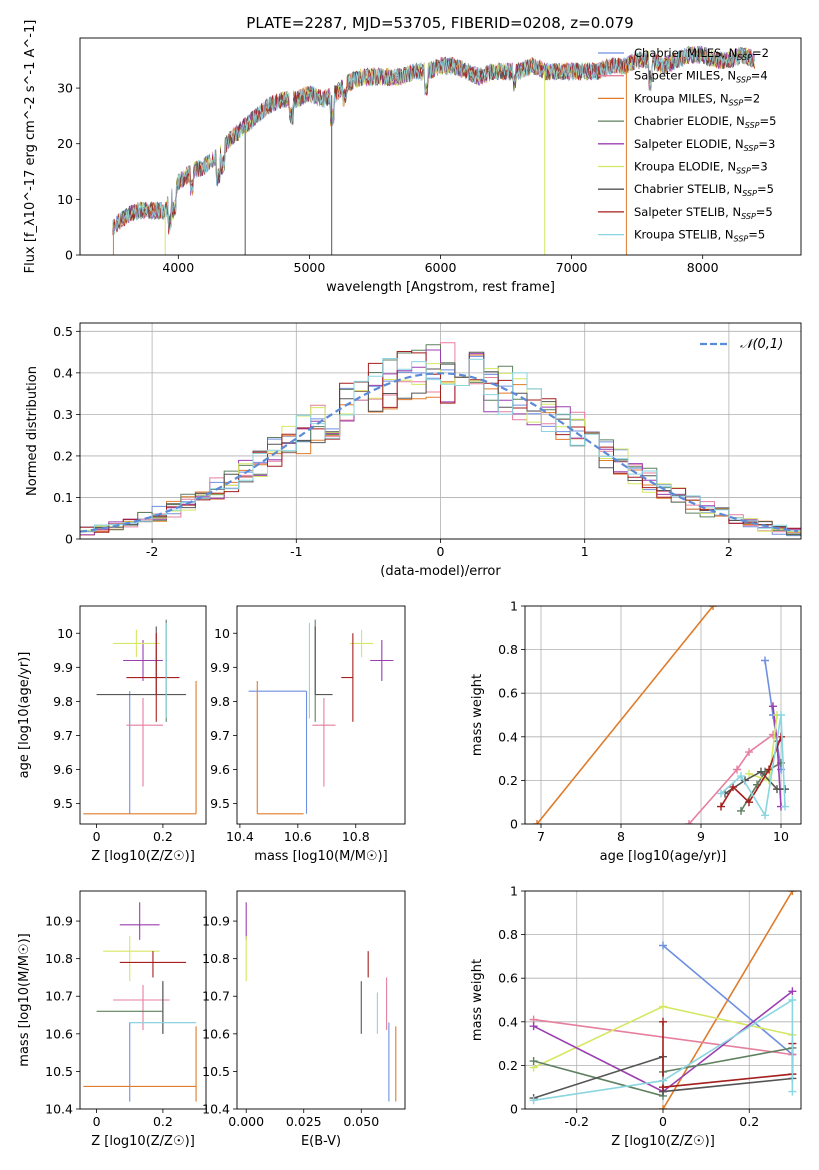  I want to click on x-tick-label: 10.4, so click(240, 836).